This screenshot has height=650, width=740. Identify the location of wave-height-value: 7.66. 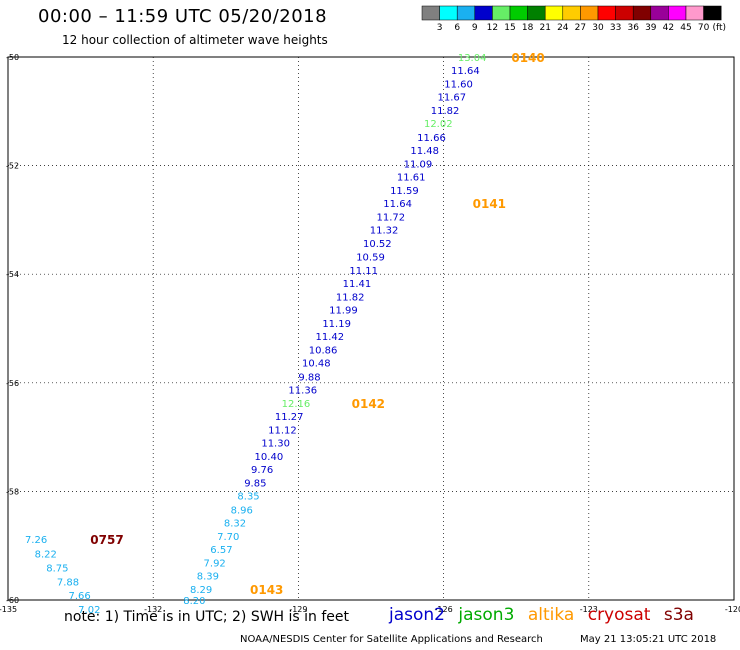
(79, 596).